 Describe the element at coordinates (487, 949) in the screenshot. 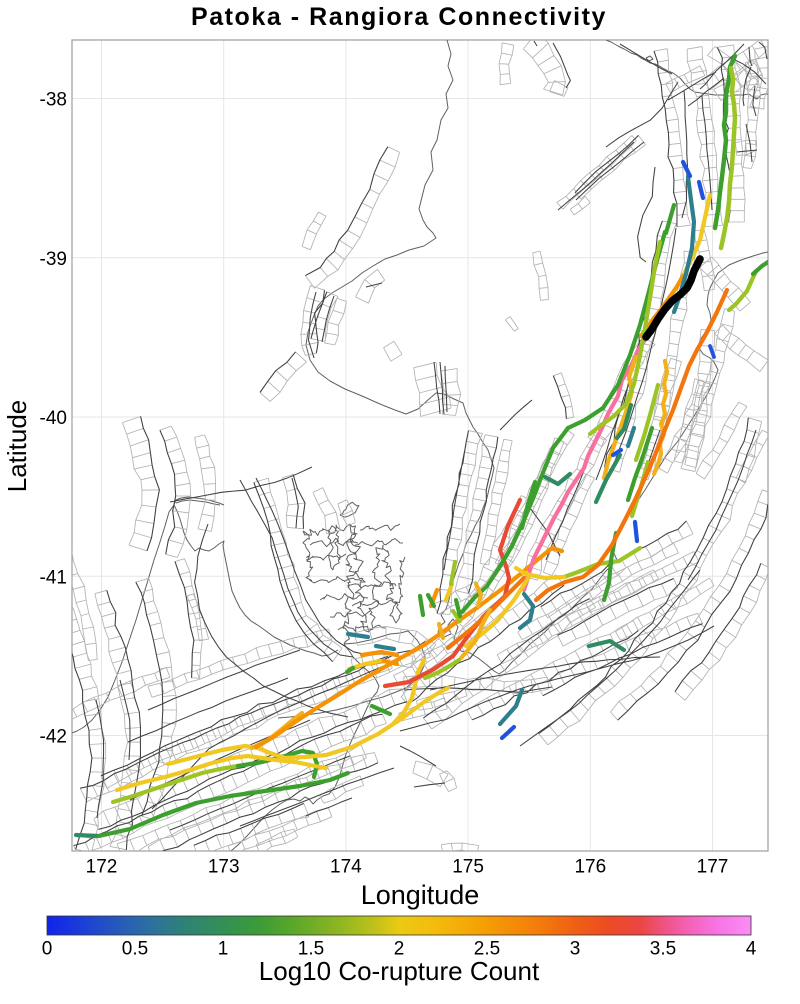

I see `svg-text: 2.5` at that location.